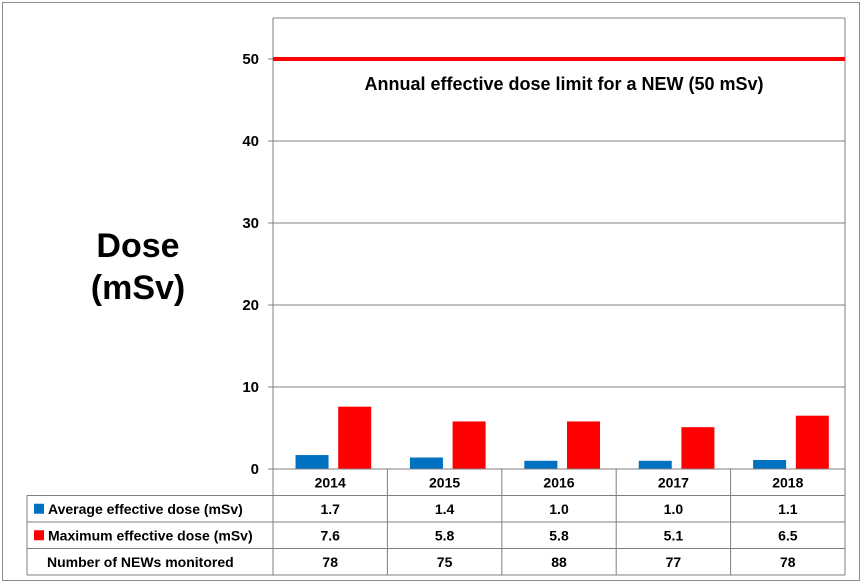  Describe the element at coordinates (250, 305) in the screenshot. I see `y-tick-label: 20` at that location.